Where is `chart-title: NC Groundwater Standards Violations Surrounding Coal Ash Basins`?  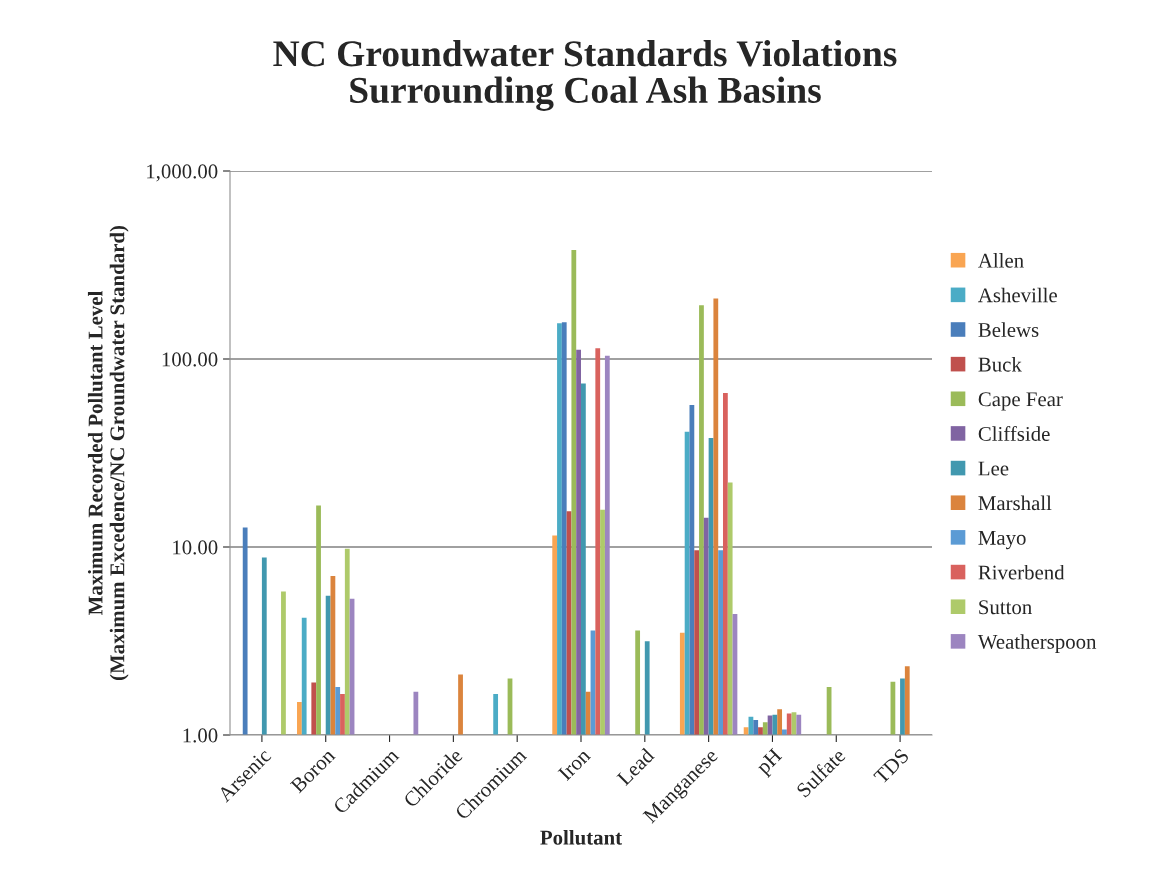 chart-title: NC Groundwater Standards Violations Surrounding Coal Ash Basins is located at coordinates (585, 75).